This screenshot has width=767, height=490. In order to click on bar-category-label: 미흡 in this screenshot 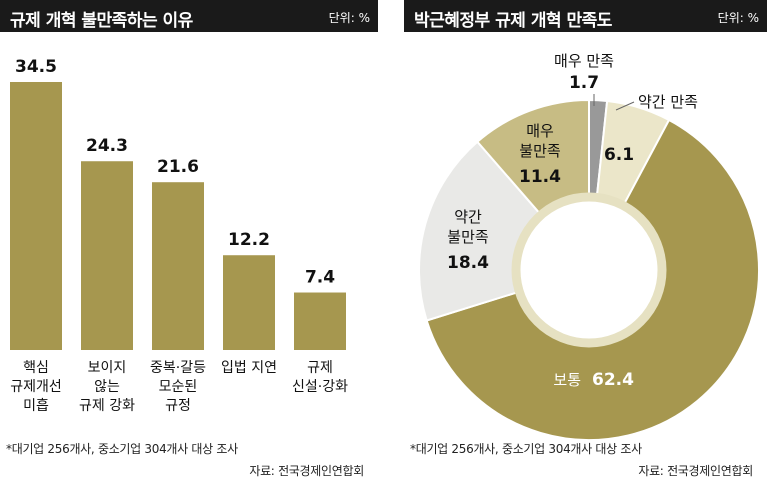, I will do `click(36, 406)`.